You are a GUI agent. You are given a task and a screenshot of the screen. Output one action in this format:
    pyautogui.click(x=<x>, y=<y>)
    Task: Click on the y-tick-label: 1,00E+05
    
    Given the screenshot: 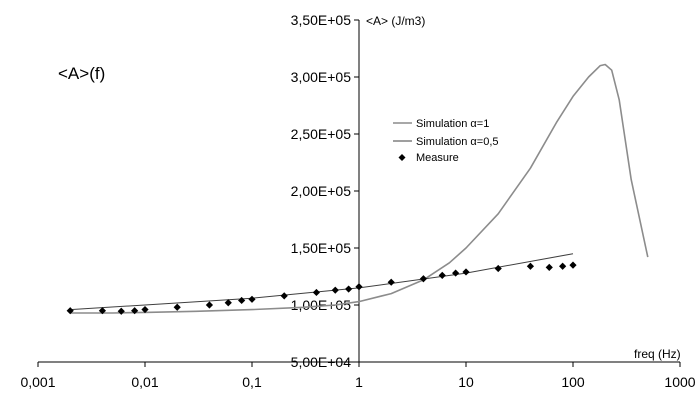 What is the action you would take?
    pyautogui.click(x=321, y=305)
    